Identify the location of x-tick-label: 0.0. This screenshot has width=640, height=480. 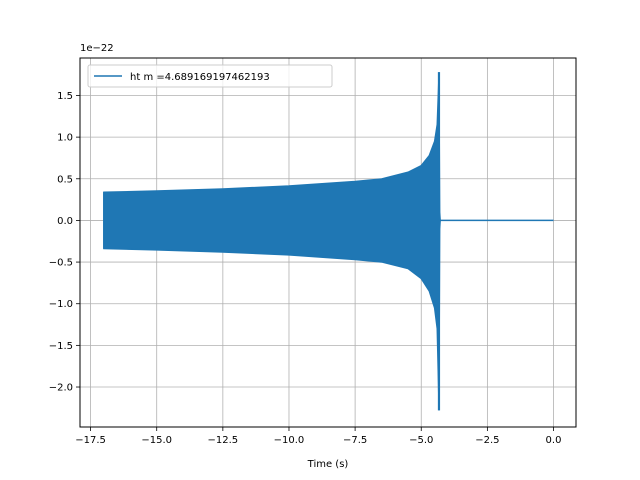
(554, 440).